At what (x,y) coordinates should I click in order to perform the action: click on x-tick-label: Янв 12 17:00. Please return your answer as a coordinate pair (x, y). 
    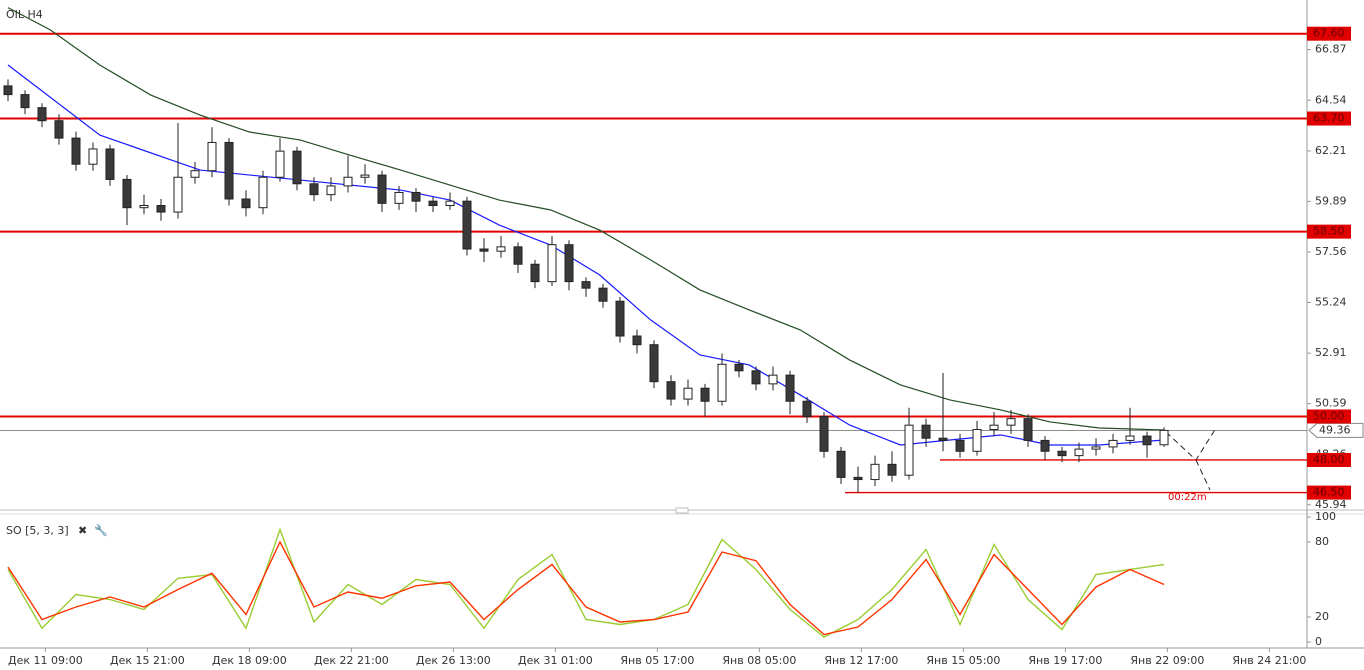
    Looking at the image, I should click on (861, 660).